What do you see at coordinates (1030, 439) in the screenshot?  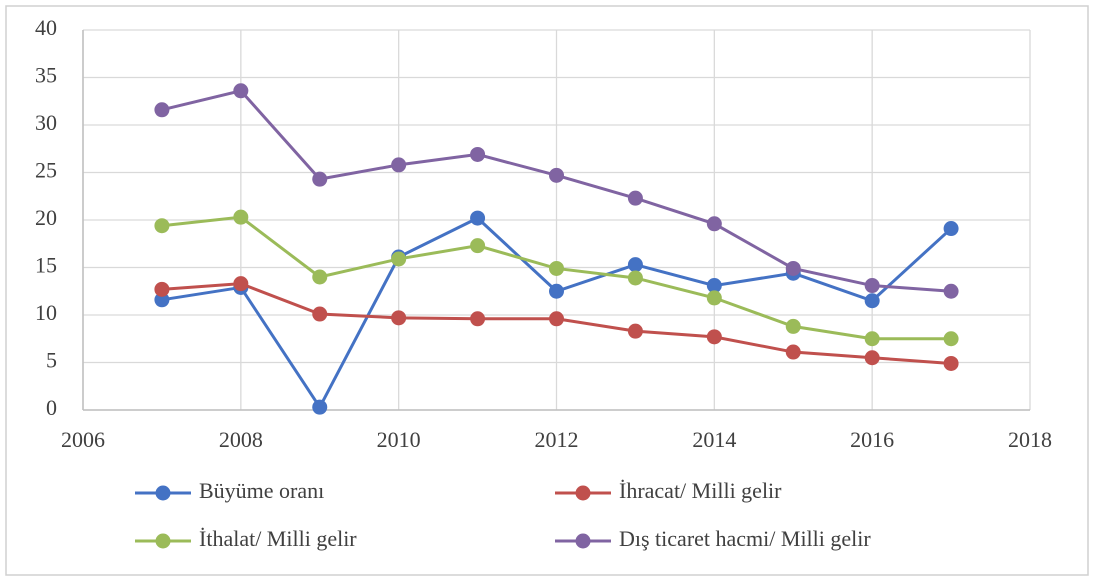 I see `x-tick-label: 2018` at bounding box center [1030, 439].